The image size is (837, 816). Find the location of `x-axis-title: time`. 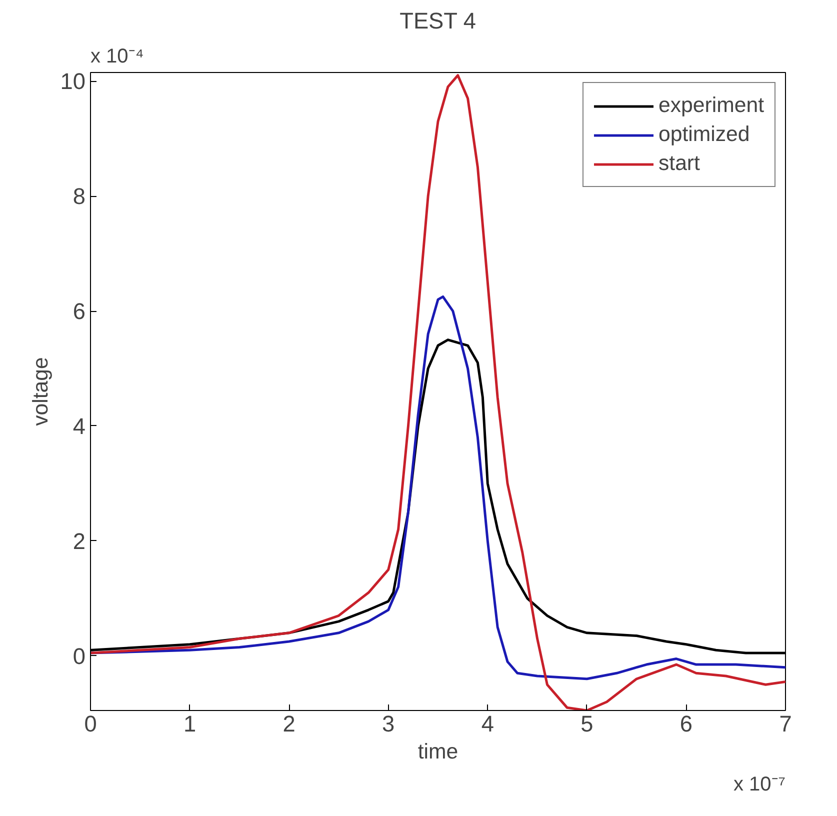

x-axis-title: time is located at coordinates (438, 752).